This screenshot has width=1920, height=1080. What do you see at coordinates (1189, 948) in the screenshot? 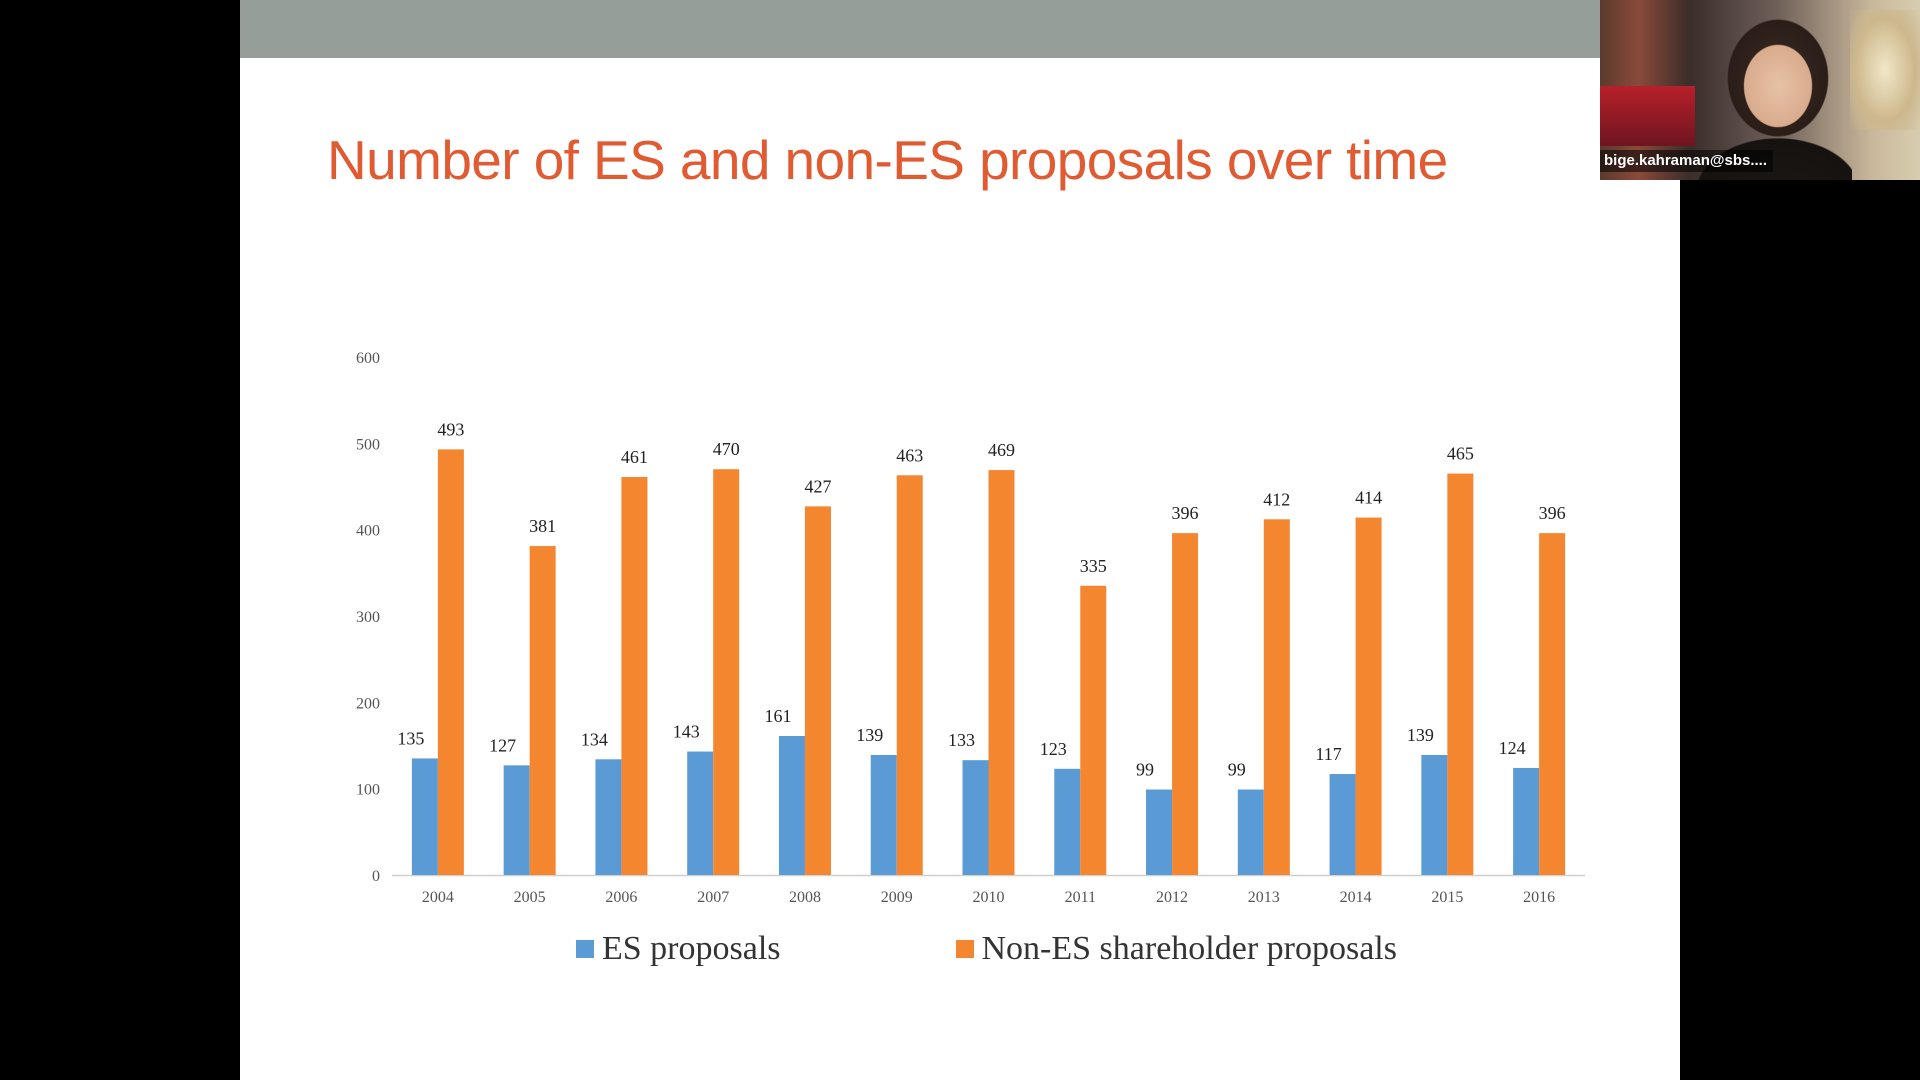
I see `legend-label-non-es: Non-ES shareholder proposals` at bounding box center [1189, 948].